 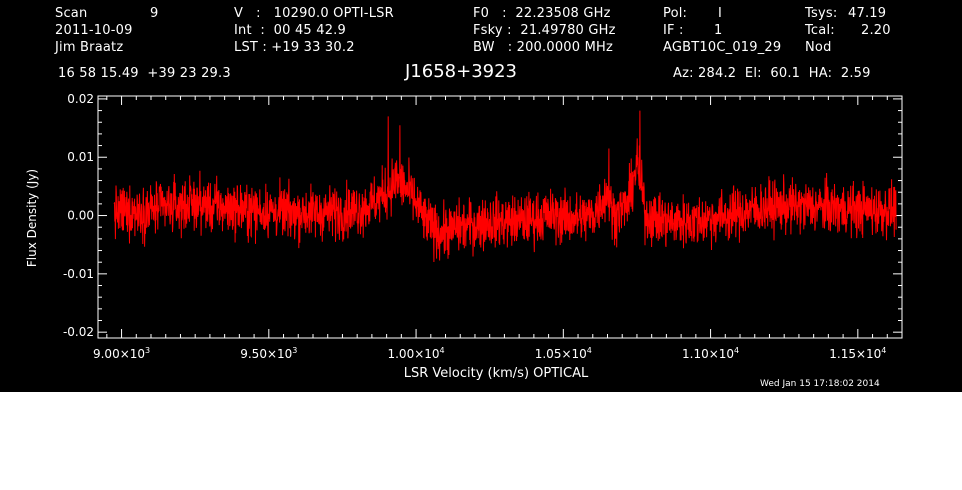 I want to click on sky-frequency-line: Fsky : 21.49780 GHz, so click(x=544, y=30).